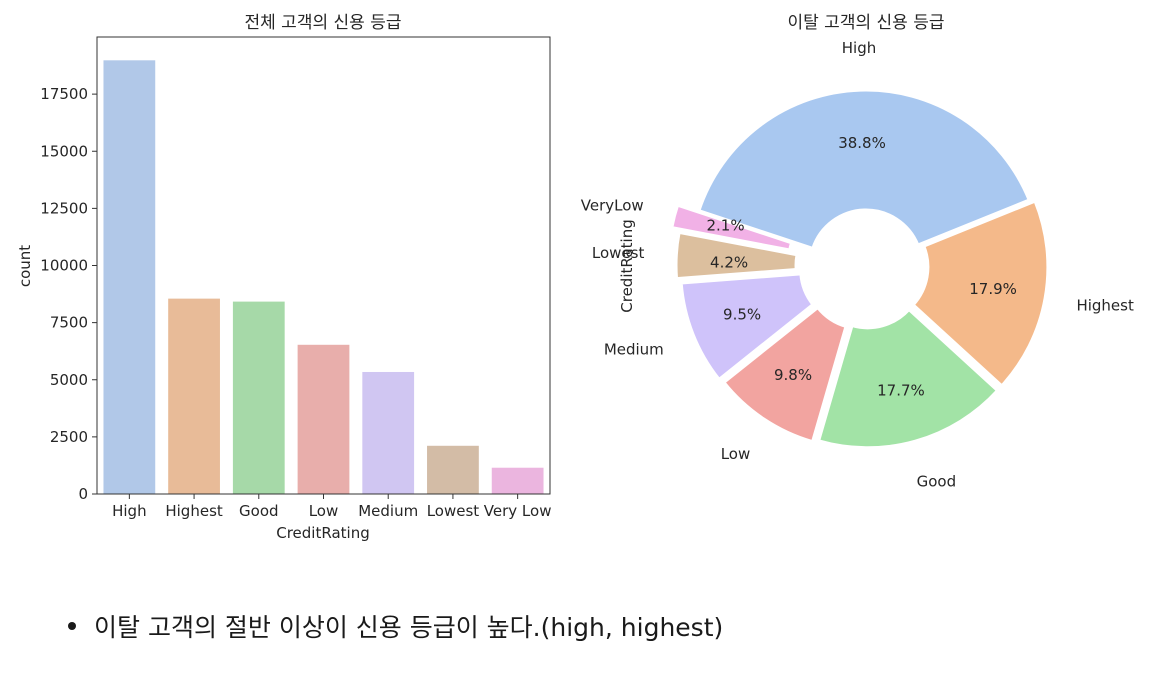 This screenshot has width=1156, height=682. What do you see at coordinates (194, 396) in the screenshot?
I see `bar-highest` at bounding box center [194, 396].